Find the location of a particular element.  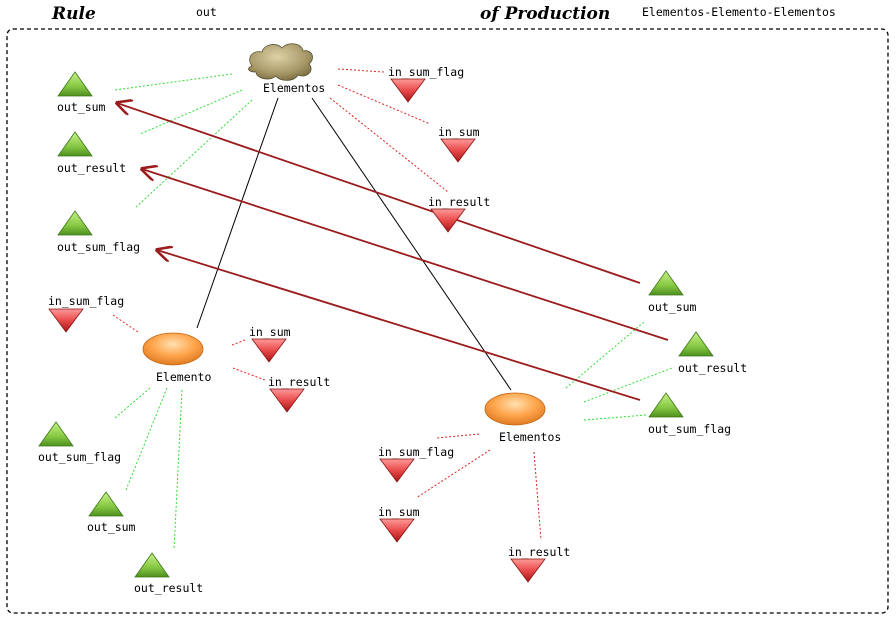

right-in-links is located at coordinates (478, 487).